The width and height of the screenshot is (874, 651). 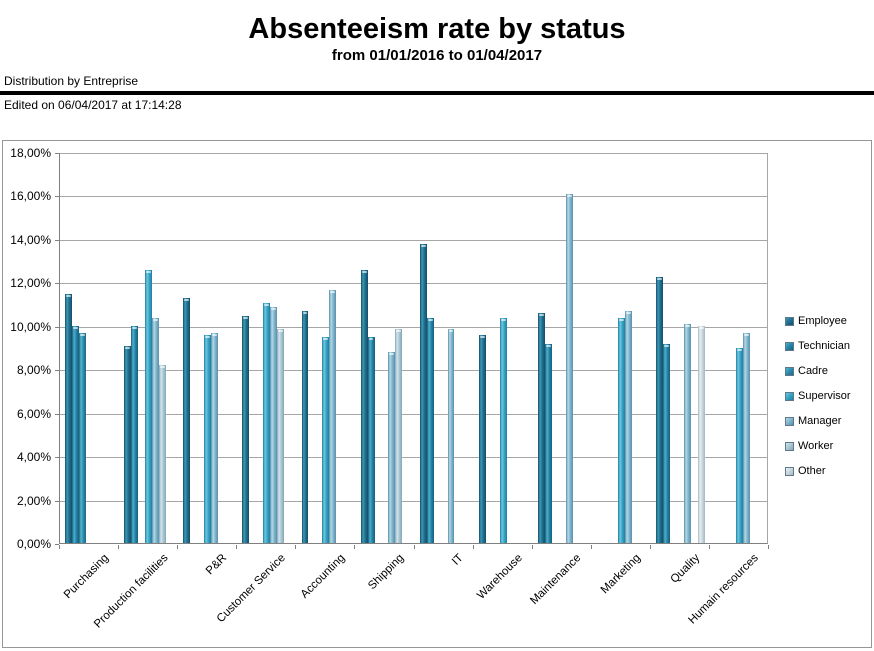 I want to click on bar-employee-maintenance, so click(x=541, y=428).